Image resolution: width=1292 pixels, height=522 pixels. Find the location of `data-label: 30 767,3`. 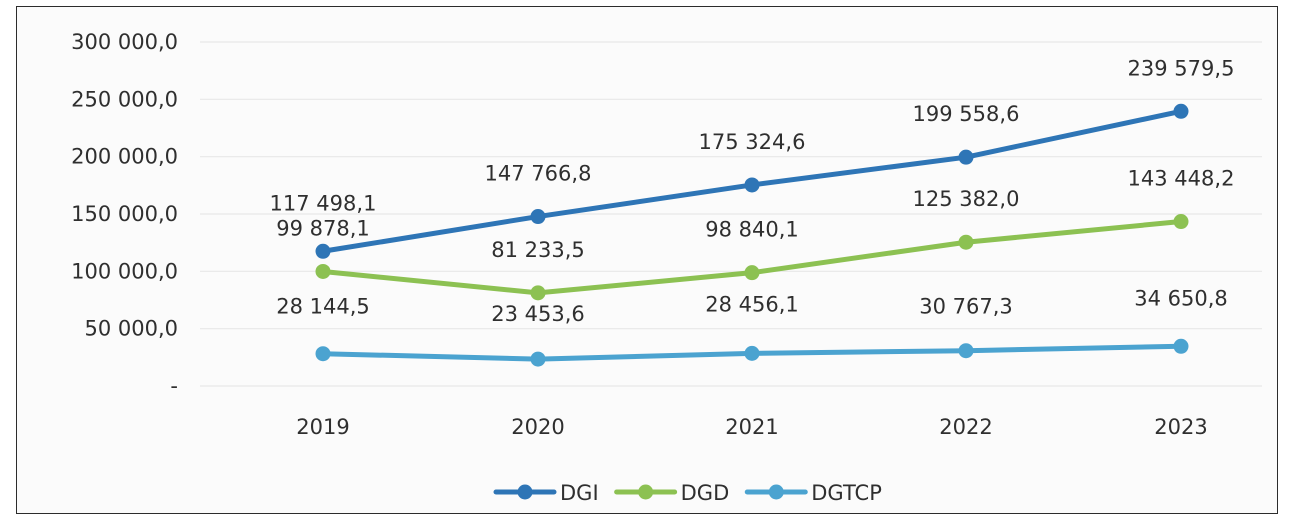

data-label: 30 767,3 is located at coordinates (966, 307).